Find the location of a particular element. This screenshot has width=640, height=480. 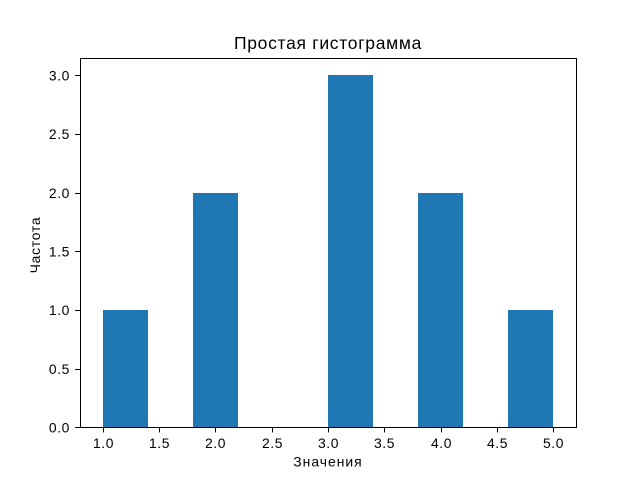

svg-text: 0.5 is located at coordinates (59, 369).